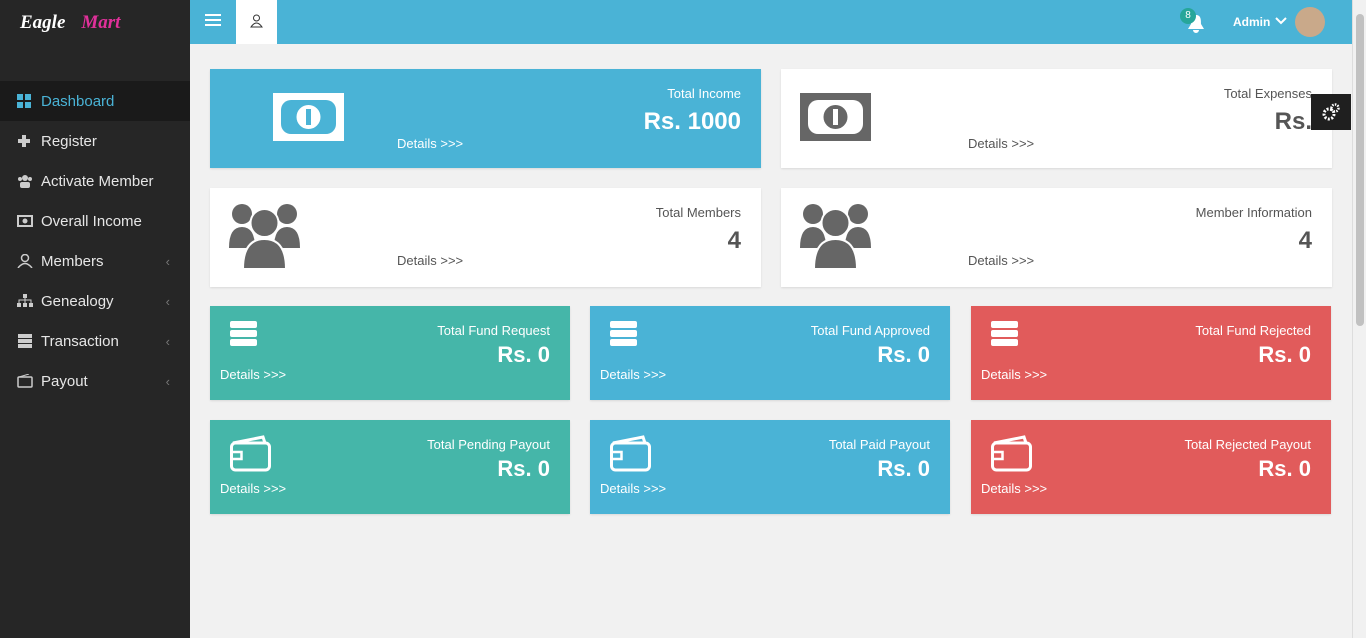  I want to click on menu-label: Genealogy, so click(77, 301).